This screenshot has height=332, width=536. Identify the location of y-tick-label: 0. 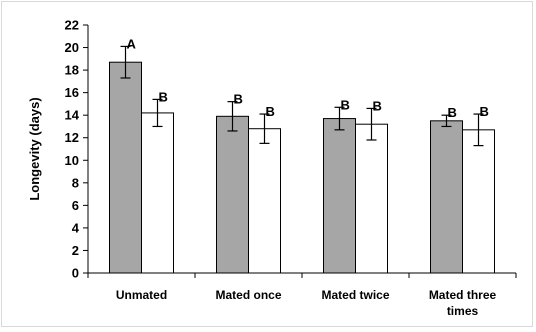
(75, 273).